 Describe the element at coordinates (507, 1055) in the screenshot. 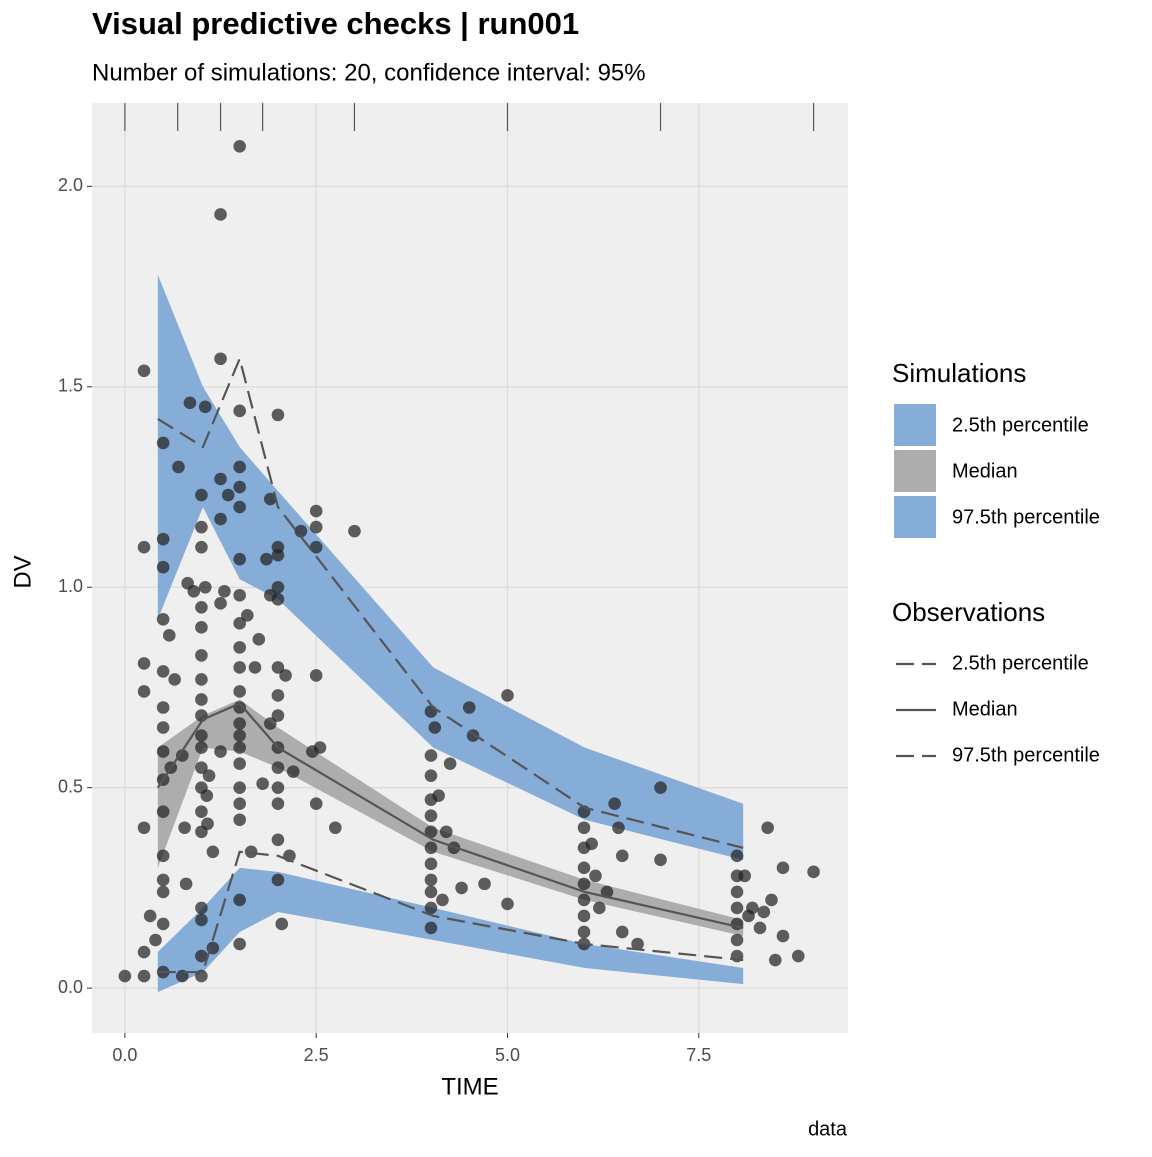

I see `x-tick-label: 5.0` at that location.